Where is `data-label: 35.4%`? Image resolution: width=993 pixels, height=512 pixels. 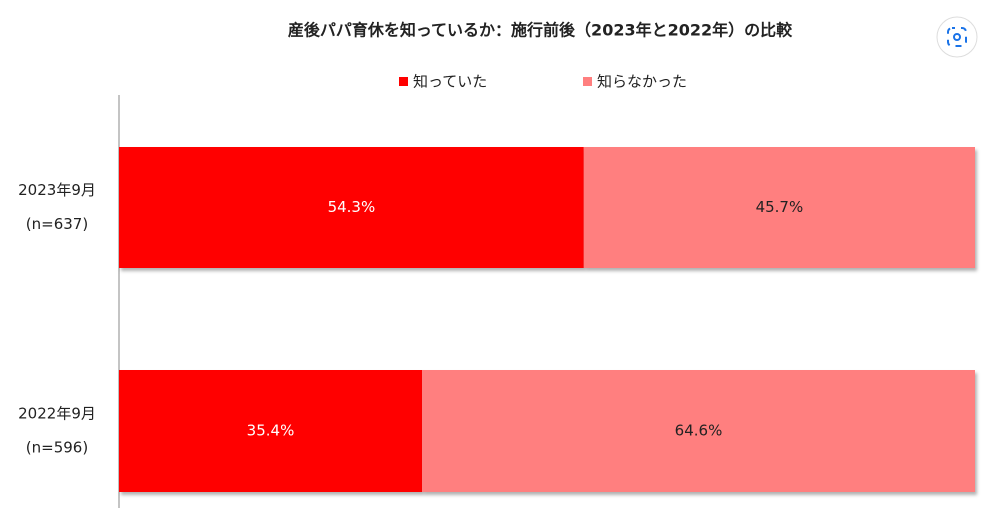
data-label: 35.4% is located at coordinates (271, 431).